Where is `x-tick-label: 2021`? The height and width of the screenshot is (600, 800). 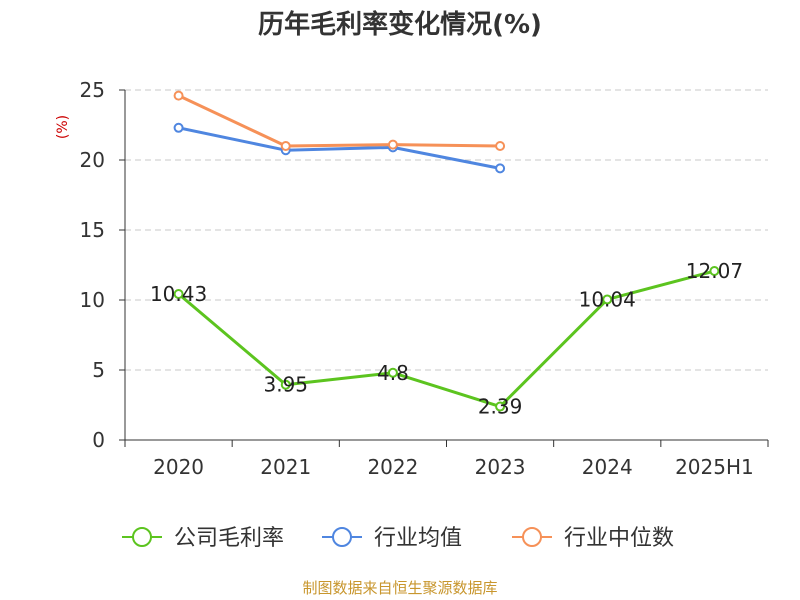
x-tick-label: 2021 is located at coordinates (285, 467).